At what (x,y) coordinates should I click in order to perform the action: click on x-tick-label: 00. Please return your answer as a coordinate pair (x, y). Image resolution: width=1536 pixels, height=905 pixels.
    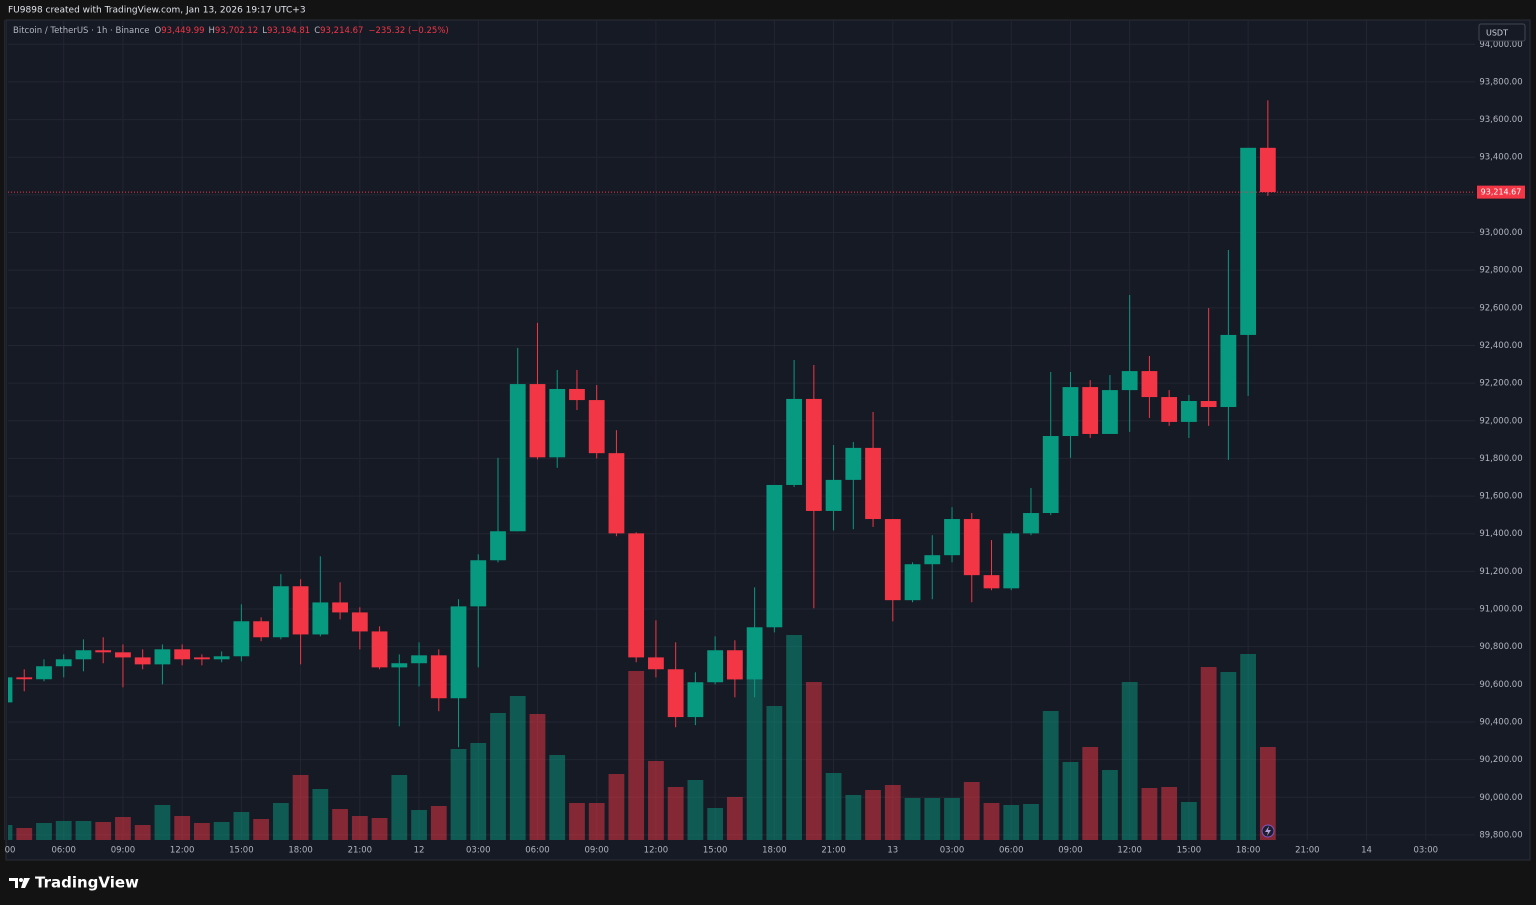
    Looking at the image, I should click on (10, 851).